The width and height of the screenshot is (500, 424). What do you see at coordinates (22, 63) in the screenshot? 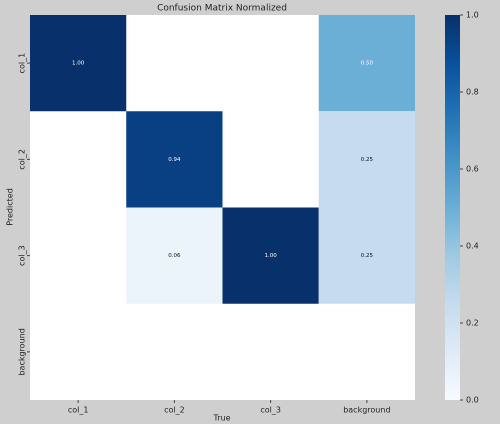
I see `y-tick-label: col_1` at bounding box center [22, 63].